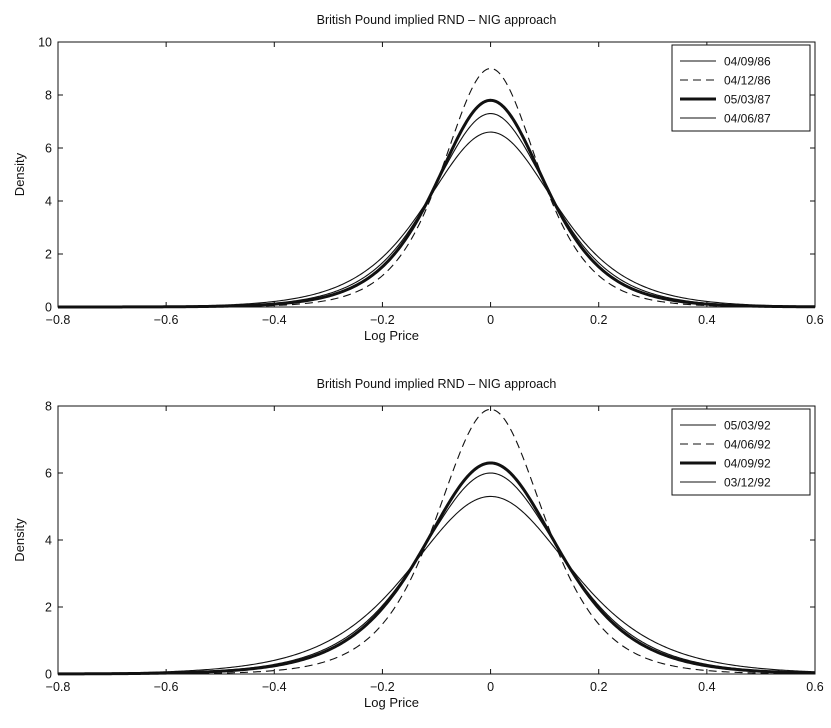 This screenshot has height=728, width=831. What do you see at coordinates (747, 426) in the screenshot?
I see `legend-label: 05/03/92` at bounding box center [747, 426].